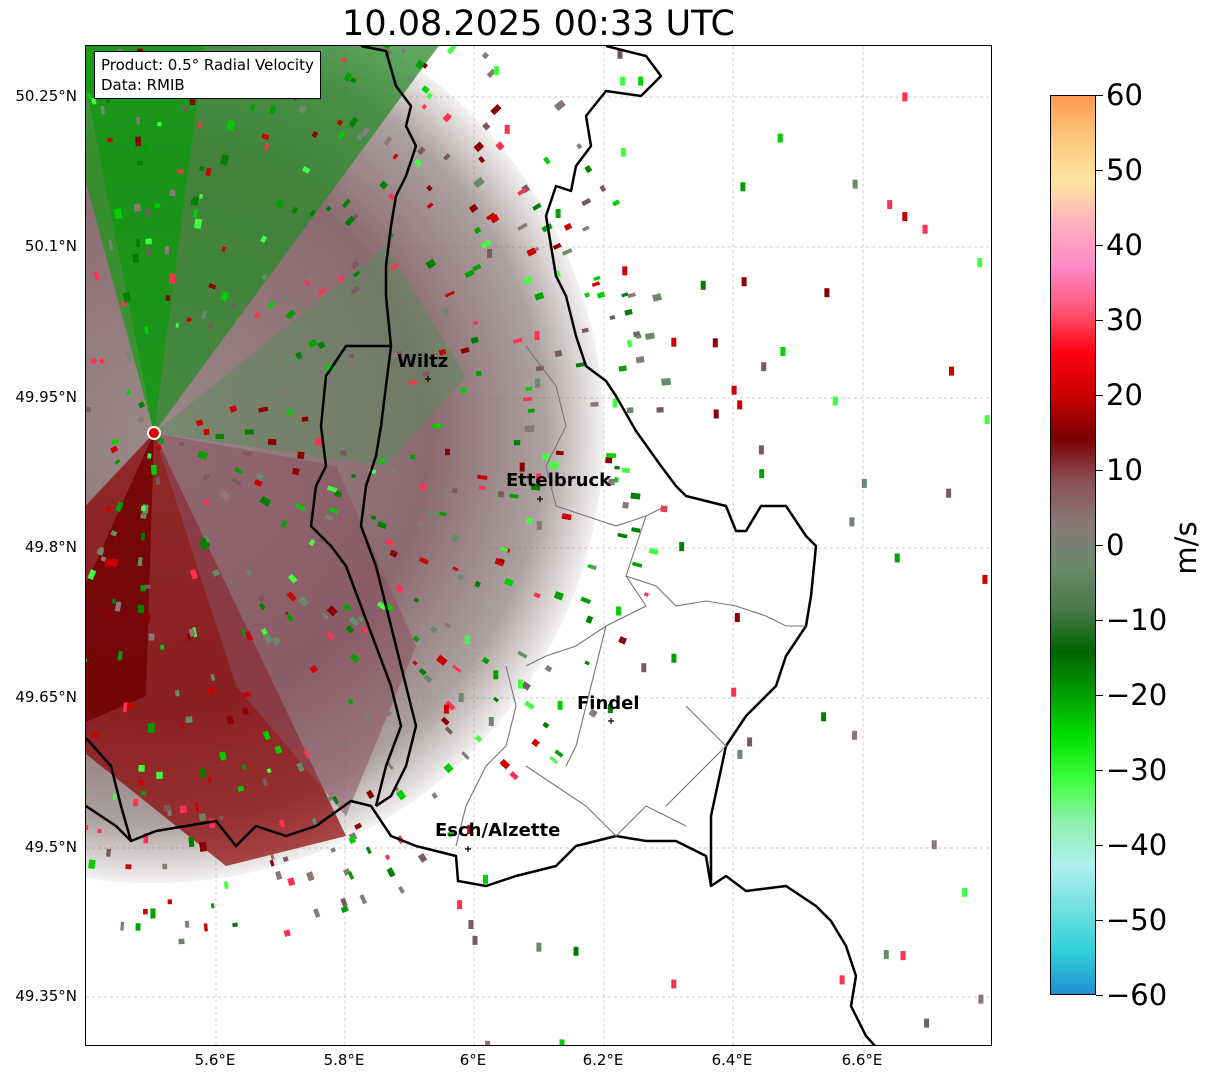 This screenshot has height=1081, width=1207. I want to click on canton-boundaries, so click(630, 596).